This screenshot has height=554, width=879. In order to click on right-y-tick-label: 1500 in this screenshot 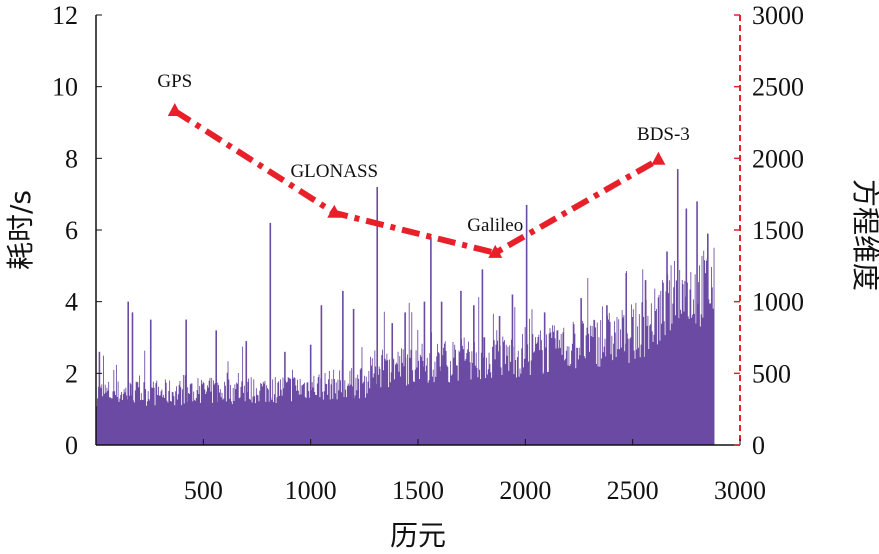, I will do `click(778, 230)`.